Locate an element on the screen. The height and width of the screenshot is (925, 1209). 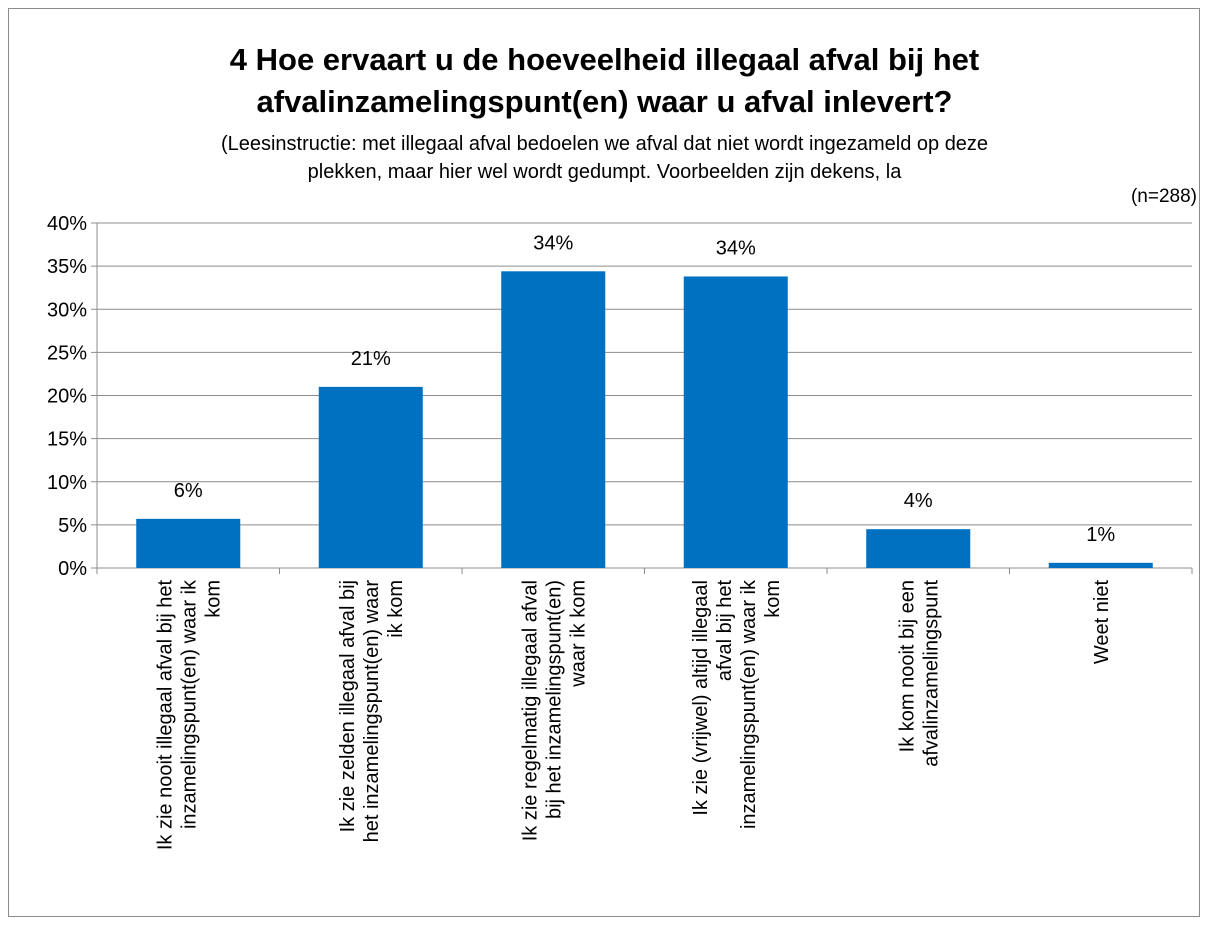
y-tick-label: 30% is located at coordinates (67, 310).